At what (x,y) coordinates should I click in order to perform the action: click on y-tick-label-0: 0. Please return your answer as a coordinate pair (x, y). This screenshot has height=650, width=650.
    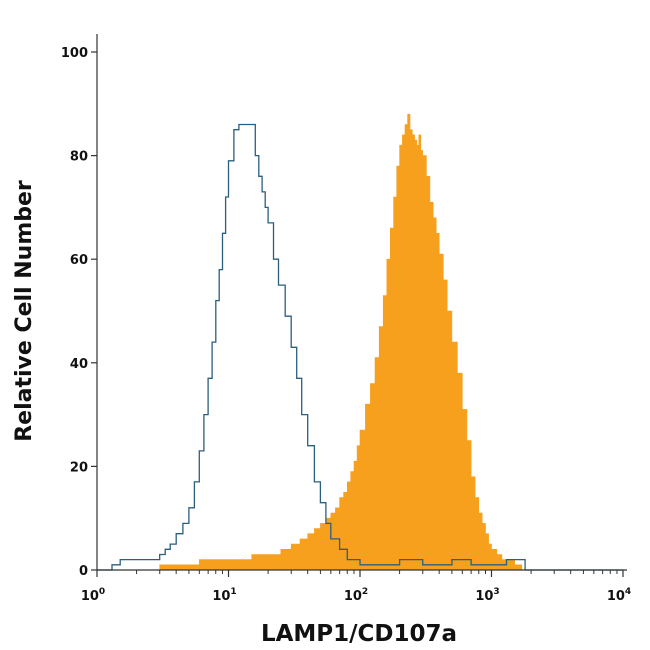
    Looking at the image, I should click on (83, 571).